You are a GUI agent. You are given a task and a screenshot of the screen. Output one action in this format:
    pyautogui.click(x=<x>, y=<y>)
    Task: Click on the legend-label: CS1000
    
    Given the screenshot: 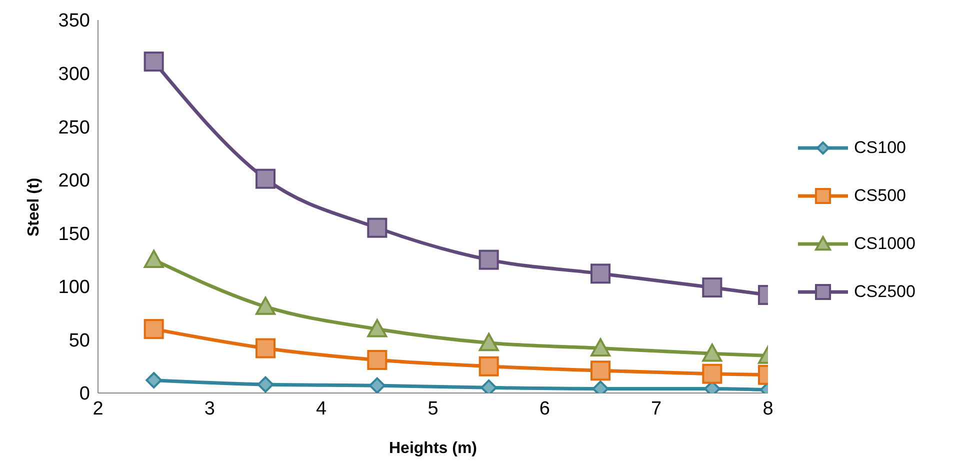 What is the action you would take?
    pyautogui.click(x=885, y=244)
    